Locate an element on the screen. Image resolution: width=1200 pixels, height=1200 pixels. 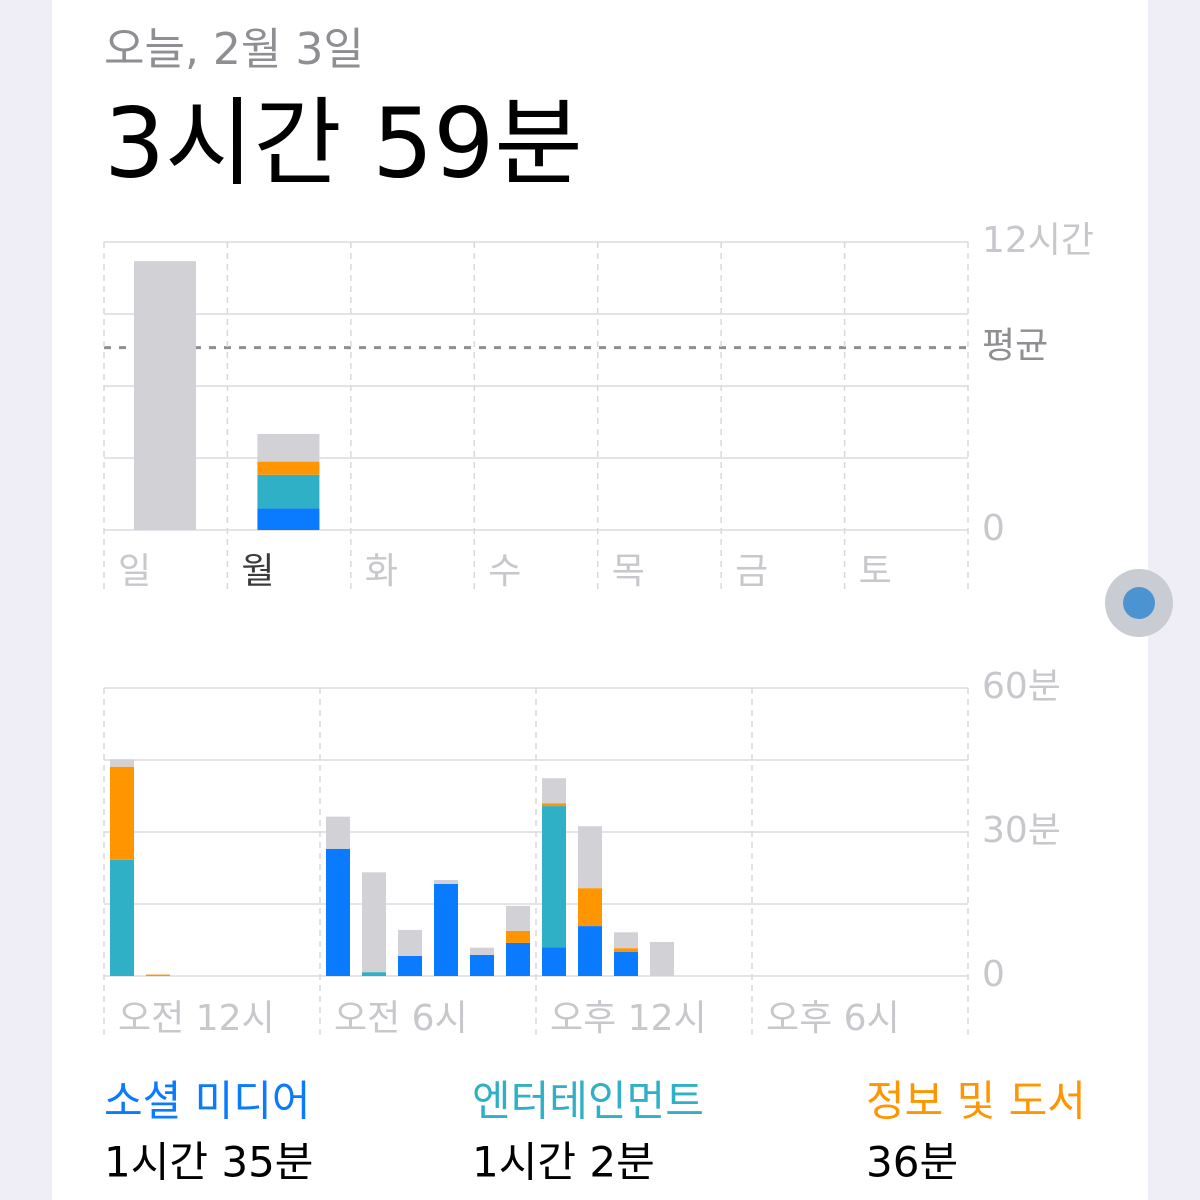
legend-name: 정보 및 도서 is located at coordinates (976, 1101).